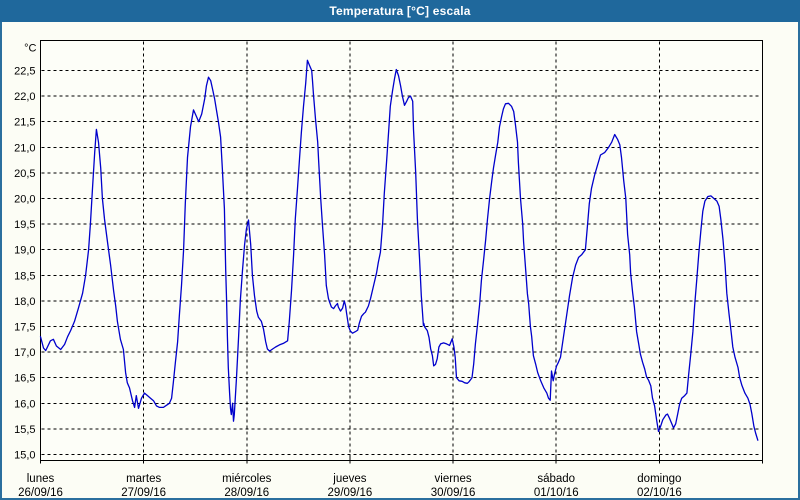  What do you see at coordinates (24, 328) in the screenshot?
I see `y-axis-tick-label: 17,5` at bounding box center [24, 328].